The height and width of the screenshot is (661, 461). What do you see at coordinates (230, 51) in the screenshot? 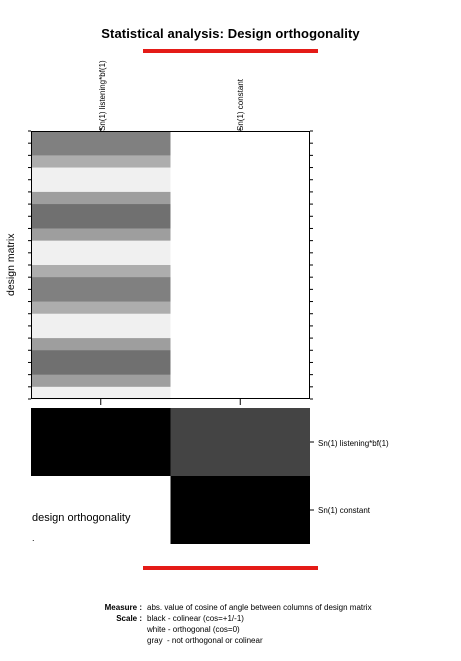
I see `top-red-bar` at bounding box center [230, 51].